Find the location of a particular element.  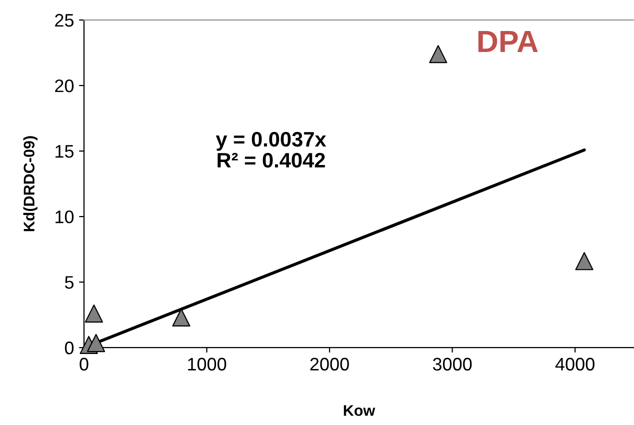

x-tick-label: 2000 is located at coordinates (329, 364).